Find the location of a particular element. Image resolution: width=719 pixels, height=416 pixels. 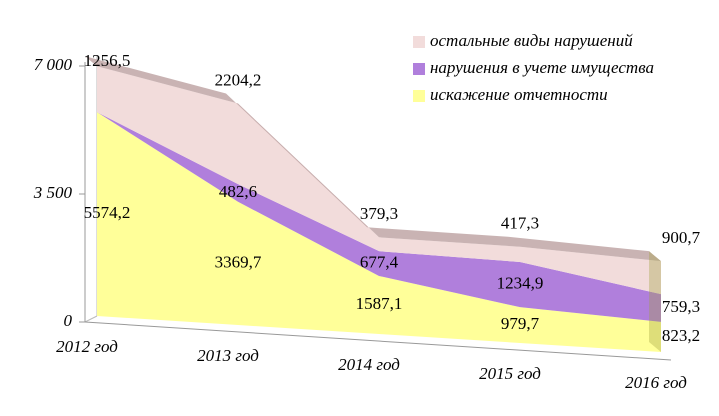

y-tick-label: 3 500 is located at coordinates (53, 192).